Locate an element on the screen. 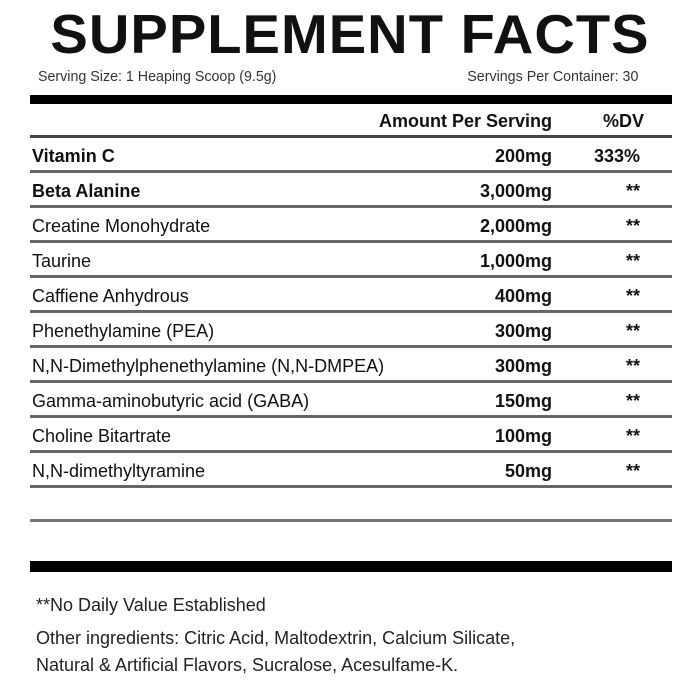 This screenshot has width=700, height=700. ingredient-name: Choline Bitartrate is located at coordinates (102, 436).